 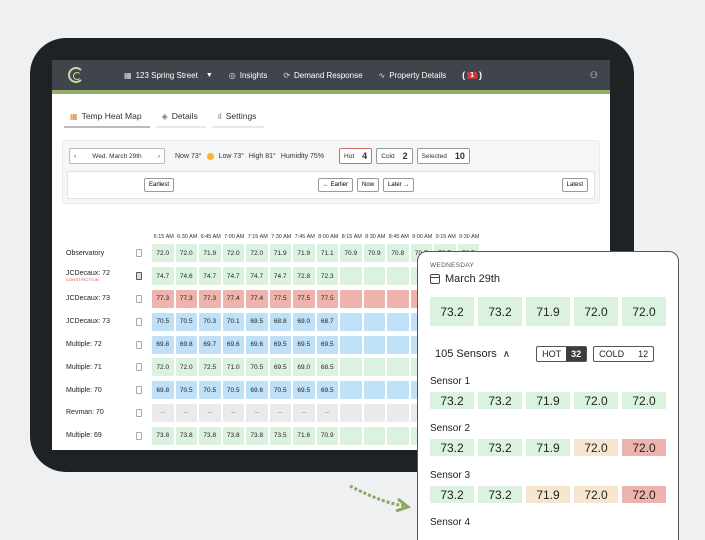 I want to click on heat-cell: 70.8, so click(x=398, y=253).